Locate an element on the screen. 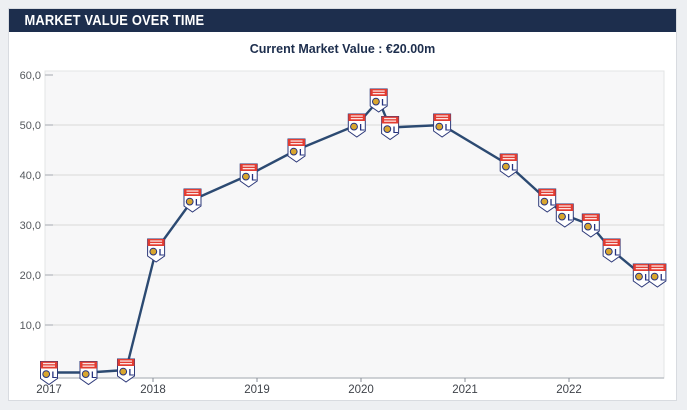 The image size is (687, 410). y-axis-tick-label: 10,0 is located at coordinates (30, 326).